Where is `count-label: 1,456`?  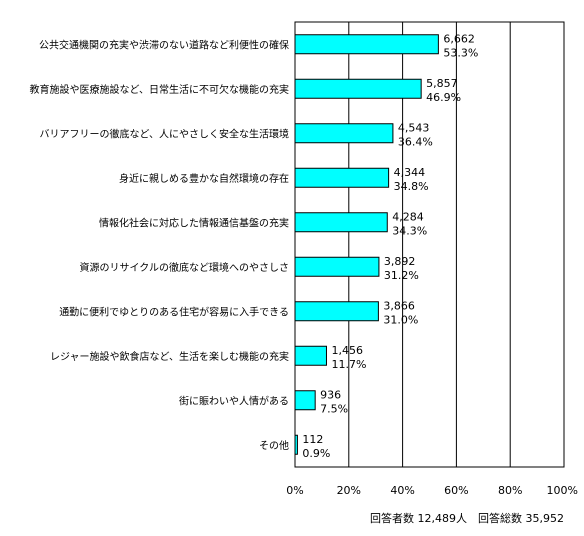 count-label: 1,456 is located at coordinates (347, 350).